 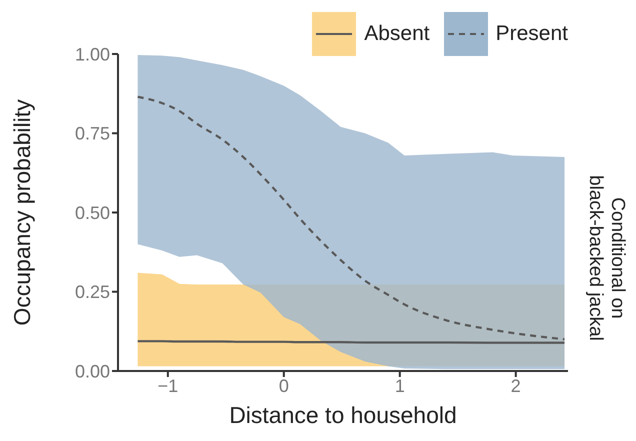 What do you see at coordinates (92, 54) in the screenshot?
I see `y-tick-label: 1.00` at bounding box center [92, 54].